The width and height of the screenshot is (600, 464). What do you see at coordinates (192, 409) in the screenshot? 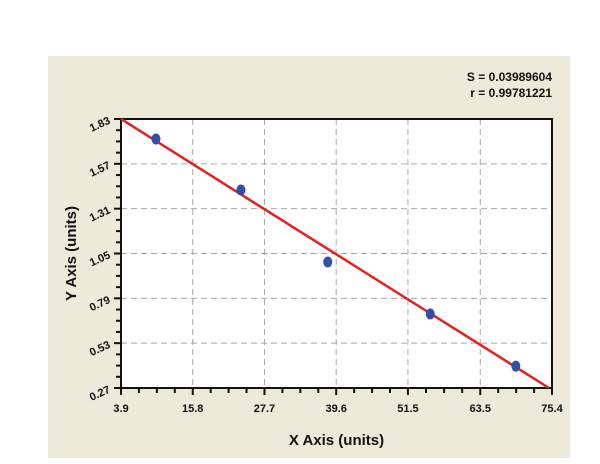
I see `x-tick-label: 15.8` at bounding box center [192, 409].